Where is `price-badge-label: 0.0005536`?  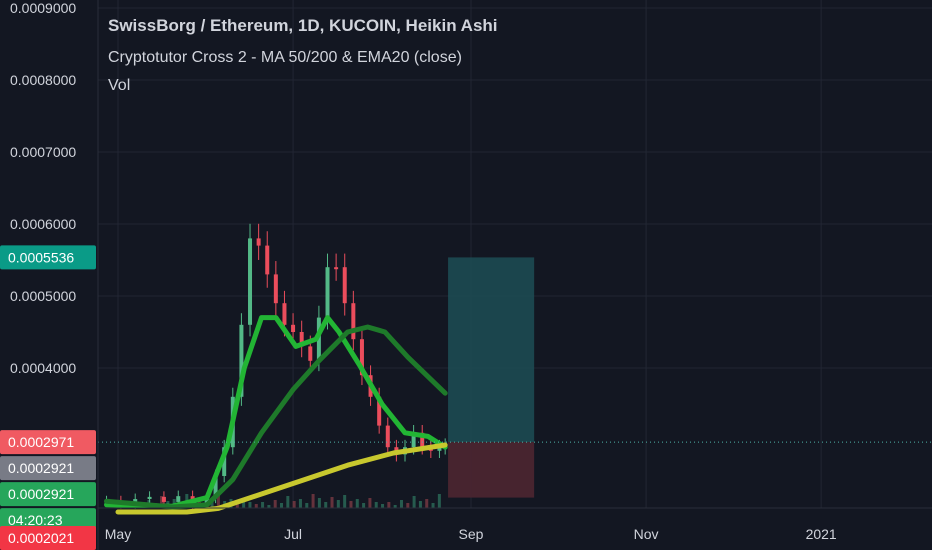 price-badge-label: 0.0005536 is located at coordinates (41, 257).